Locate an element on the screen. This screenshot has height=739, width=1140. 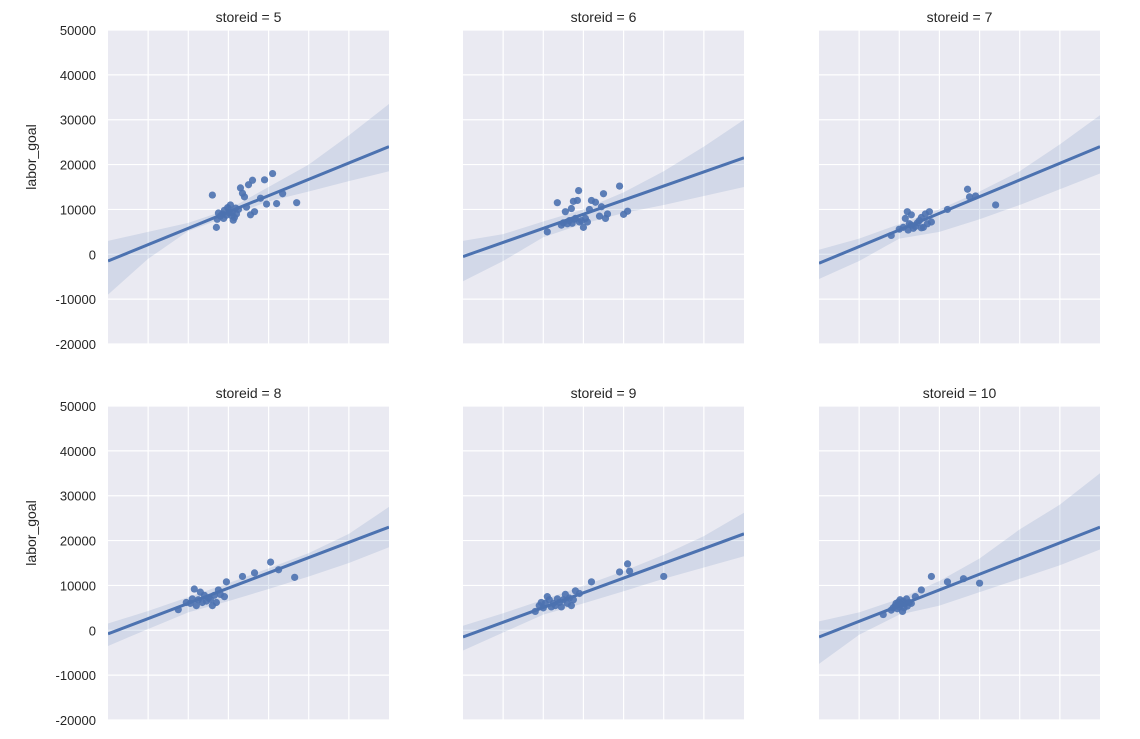
facet-panel: storeid = 10 is located at coordinates (959, 553).